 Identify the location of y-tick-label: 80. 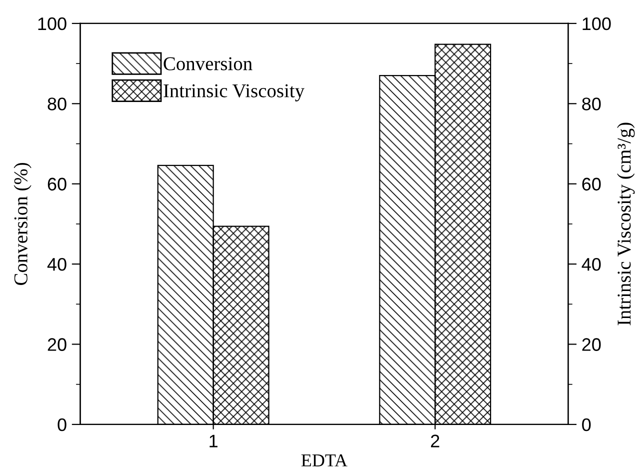
(57, 104).